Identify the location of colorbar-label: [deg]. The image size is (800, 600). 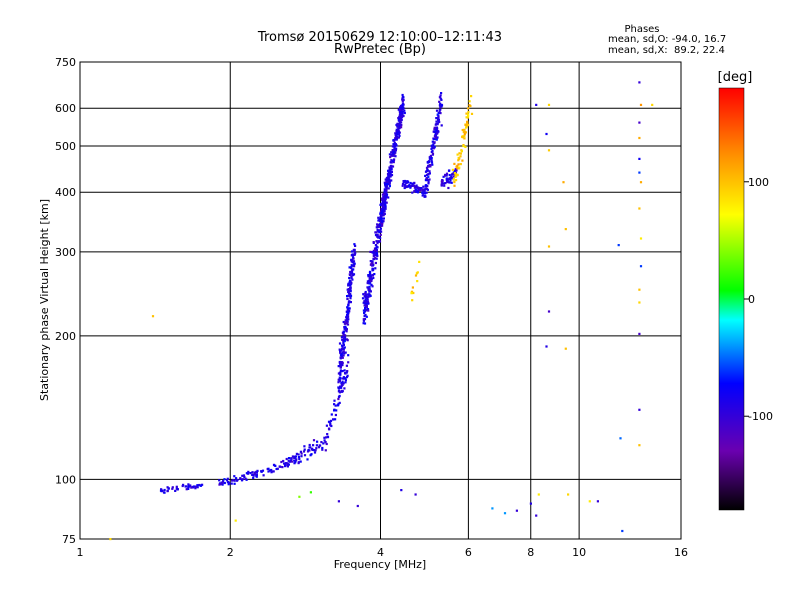
(735, 77).